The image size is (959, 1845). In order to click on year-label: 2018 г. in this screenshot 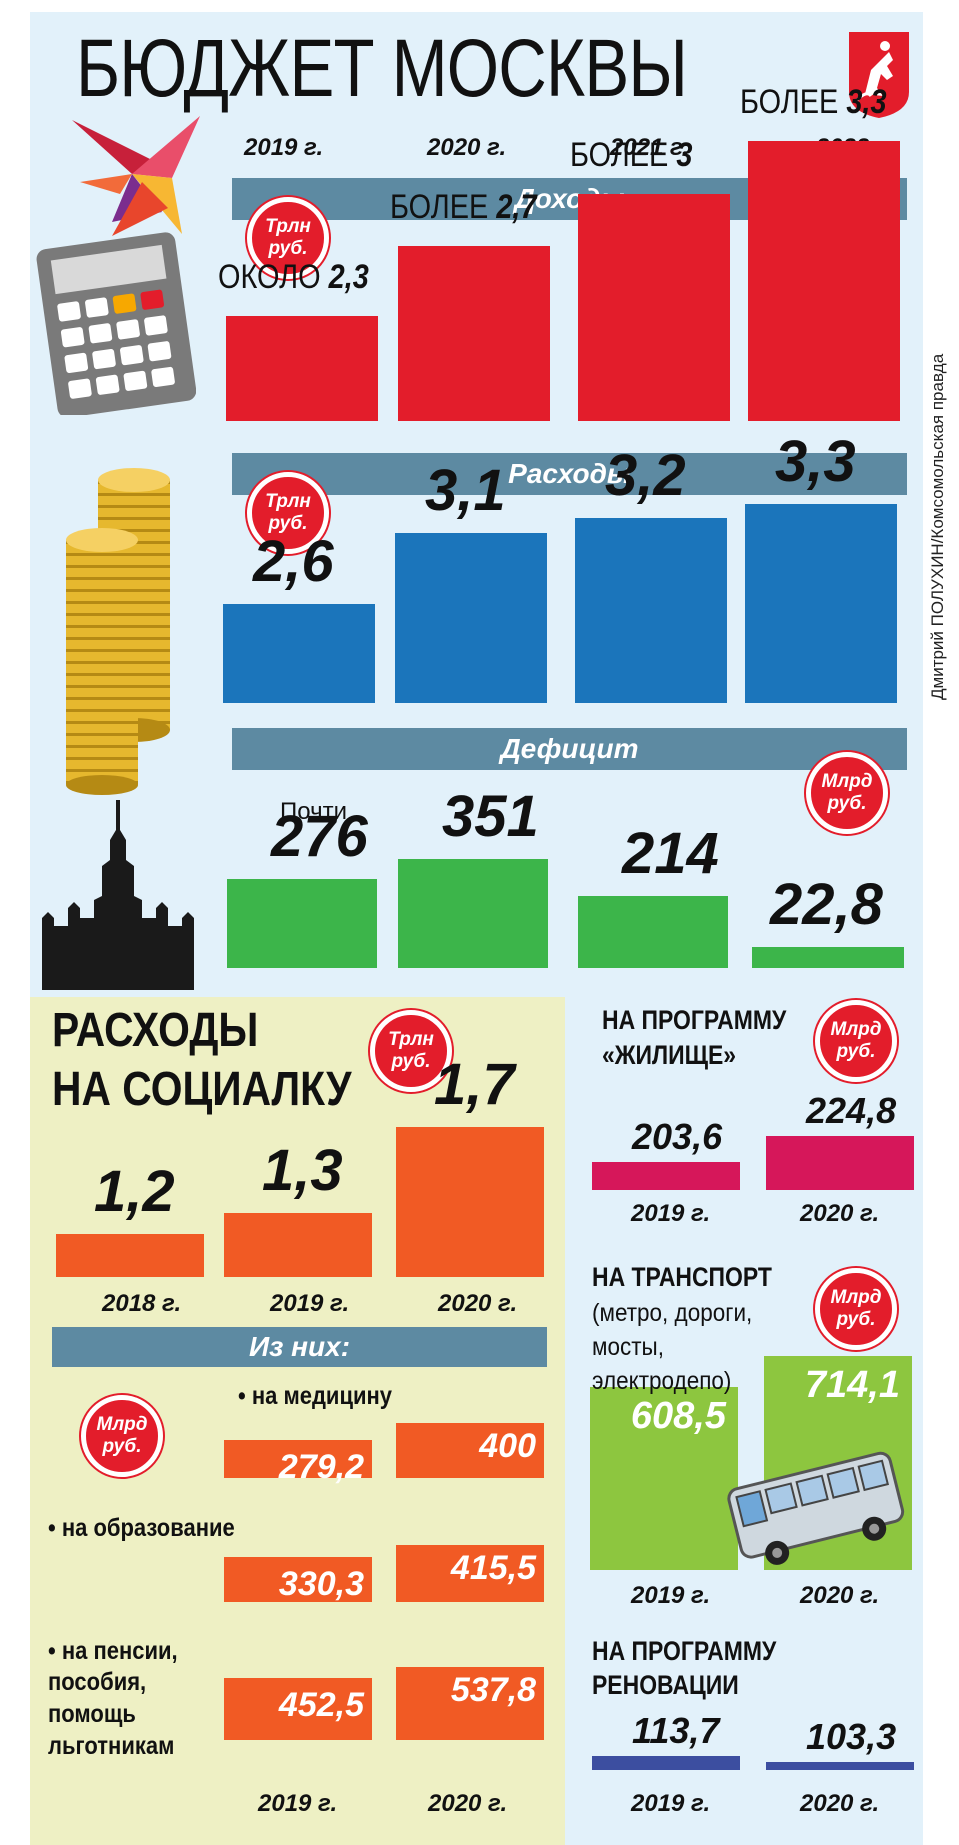, I will do `click(142, 1303)`.